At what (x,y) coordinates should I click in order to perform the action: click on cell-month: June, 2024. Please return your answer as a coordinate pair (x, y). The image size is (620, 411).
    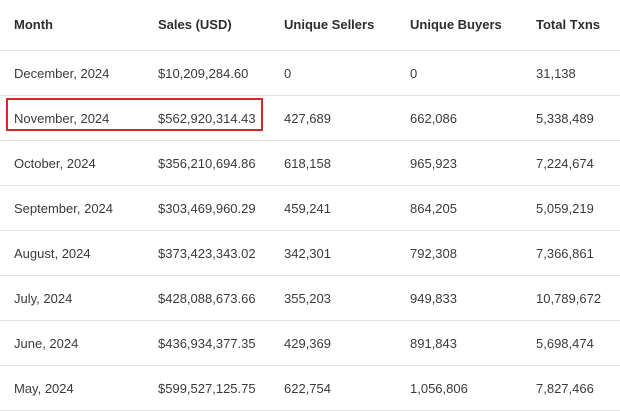
    Looking at the image, I should click on (46, 343).